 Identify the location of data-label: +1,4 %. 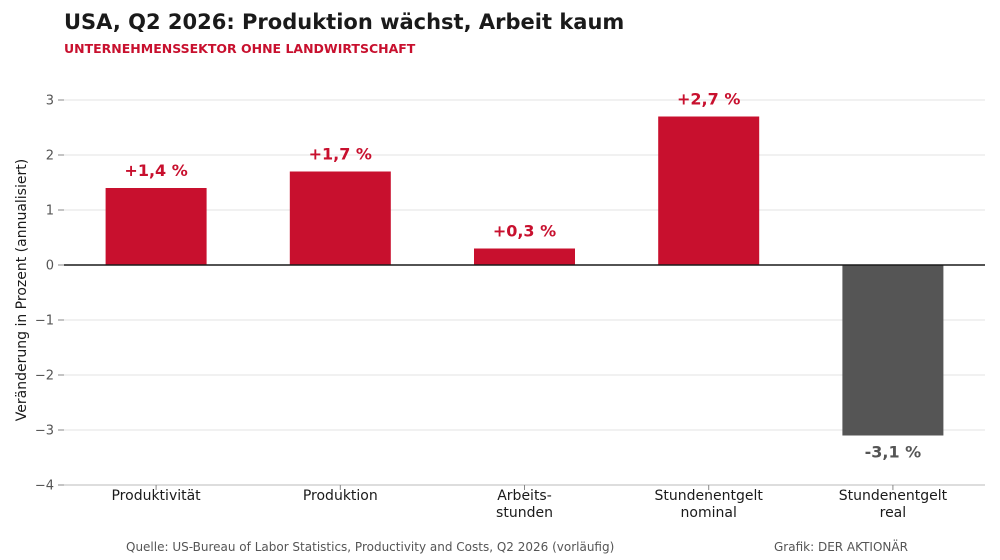
(155, 170).